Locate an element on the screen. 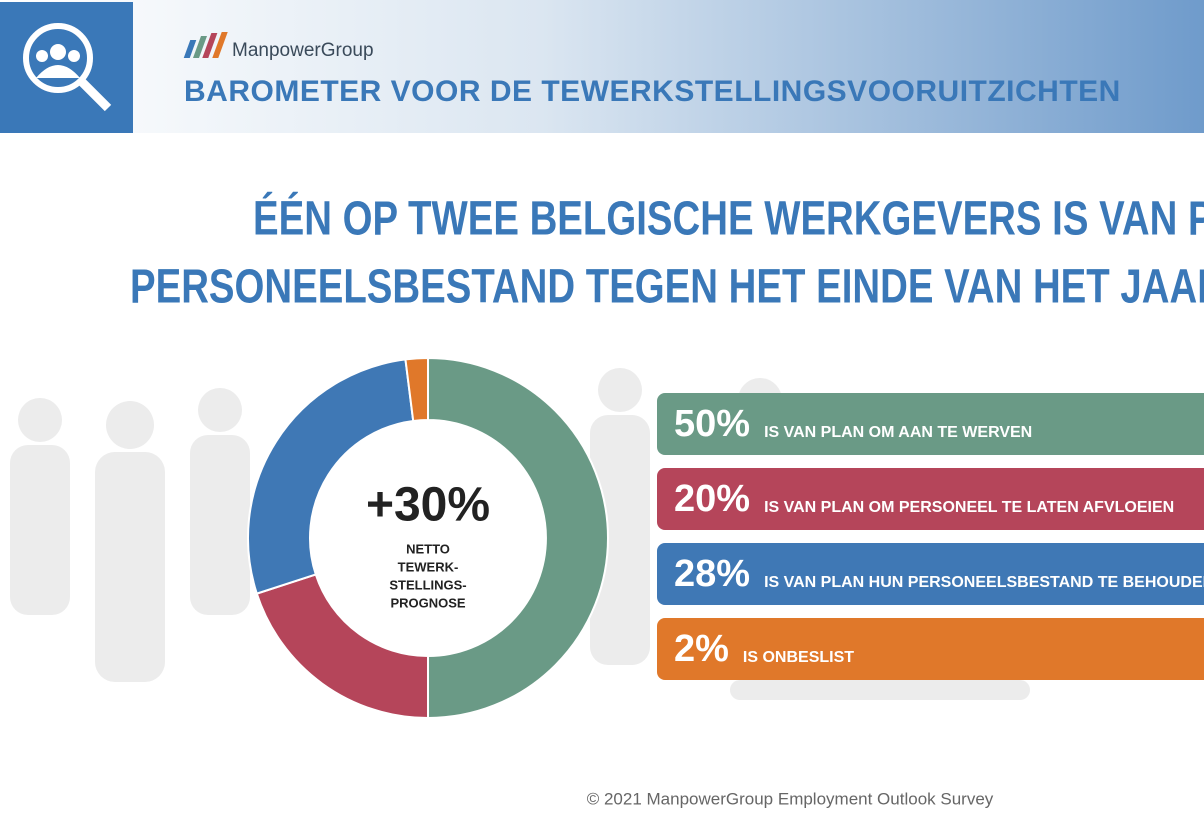 This screenshot has width=1204, height=827. logo-text: ManpowerGroup is located at coordinates (303, 50).